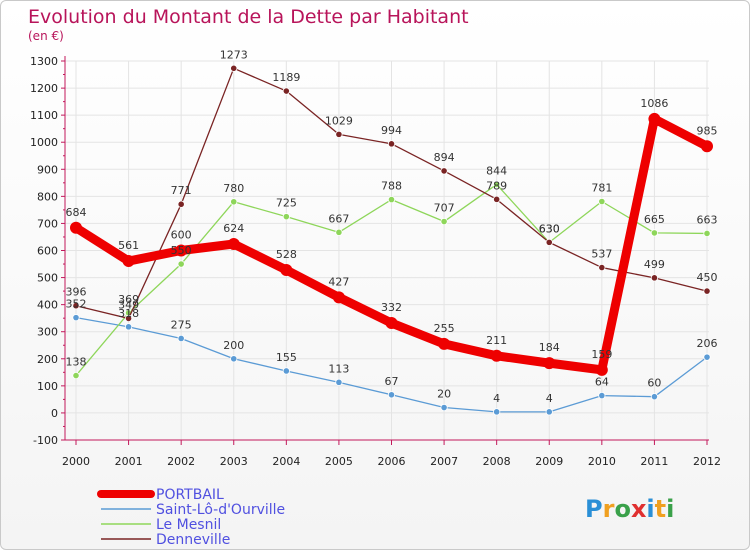  What do you see at coordinates (707, 343) in the screenshot?
I see `data-label-saint-l-d-ourville: 206` at bounding box center [707, 343].